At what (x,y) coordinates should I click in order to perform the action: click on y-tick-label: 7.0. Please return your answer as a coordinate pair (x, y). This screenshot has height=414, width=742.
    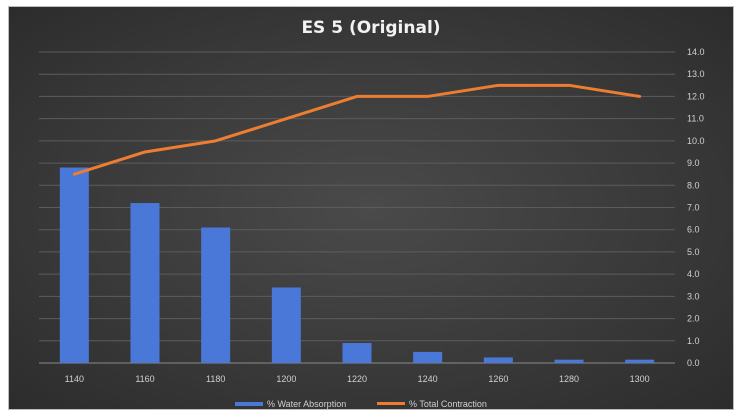
    Looking at the image, I should click on (693, 208).